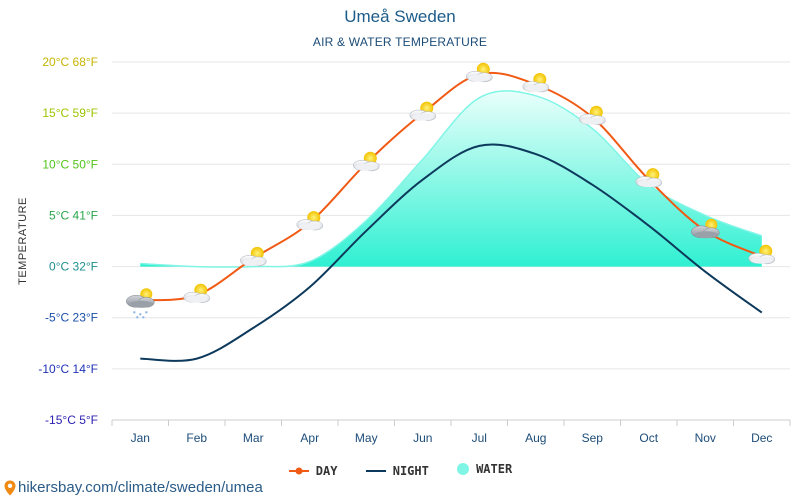  I want to click on x-tick-label: Feb, so click(196, 438).